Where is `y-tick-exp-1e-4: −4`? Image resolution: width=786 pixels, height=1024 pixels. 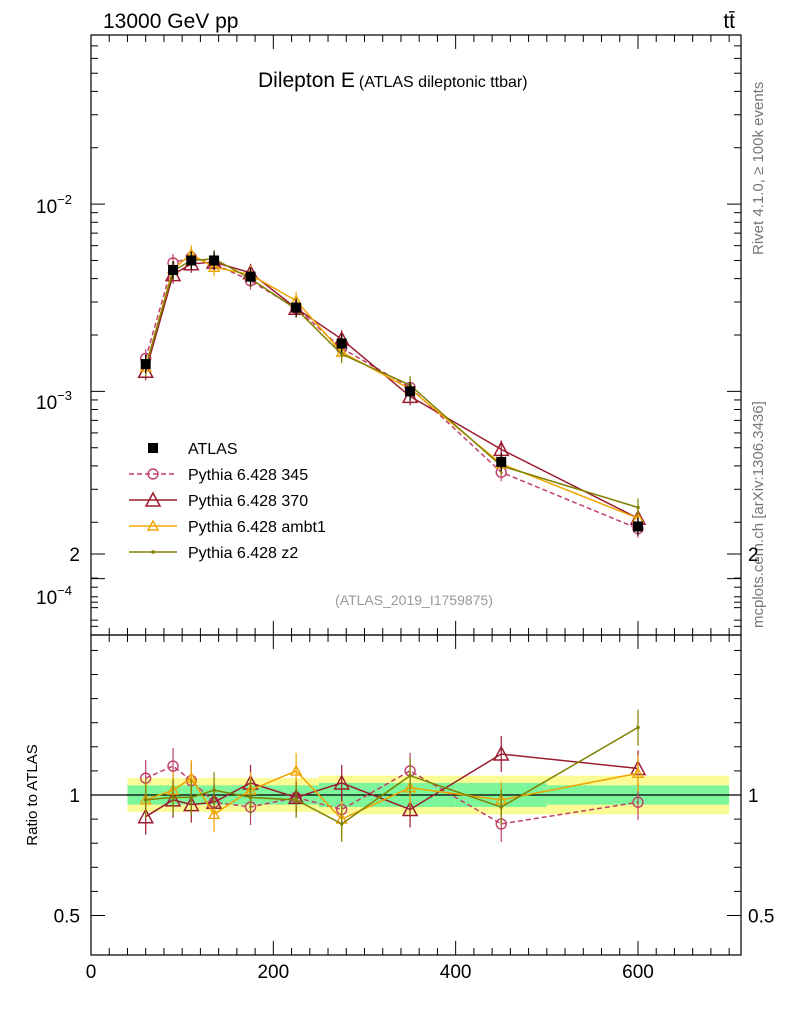
y-tick-exp-1e-4: −4 is located at coordinates (64, 590).